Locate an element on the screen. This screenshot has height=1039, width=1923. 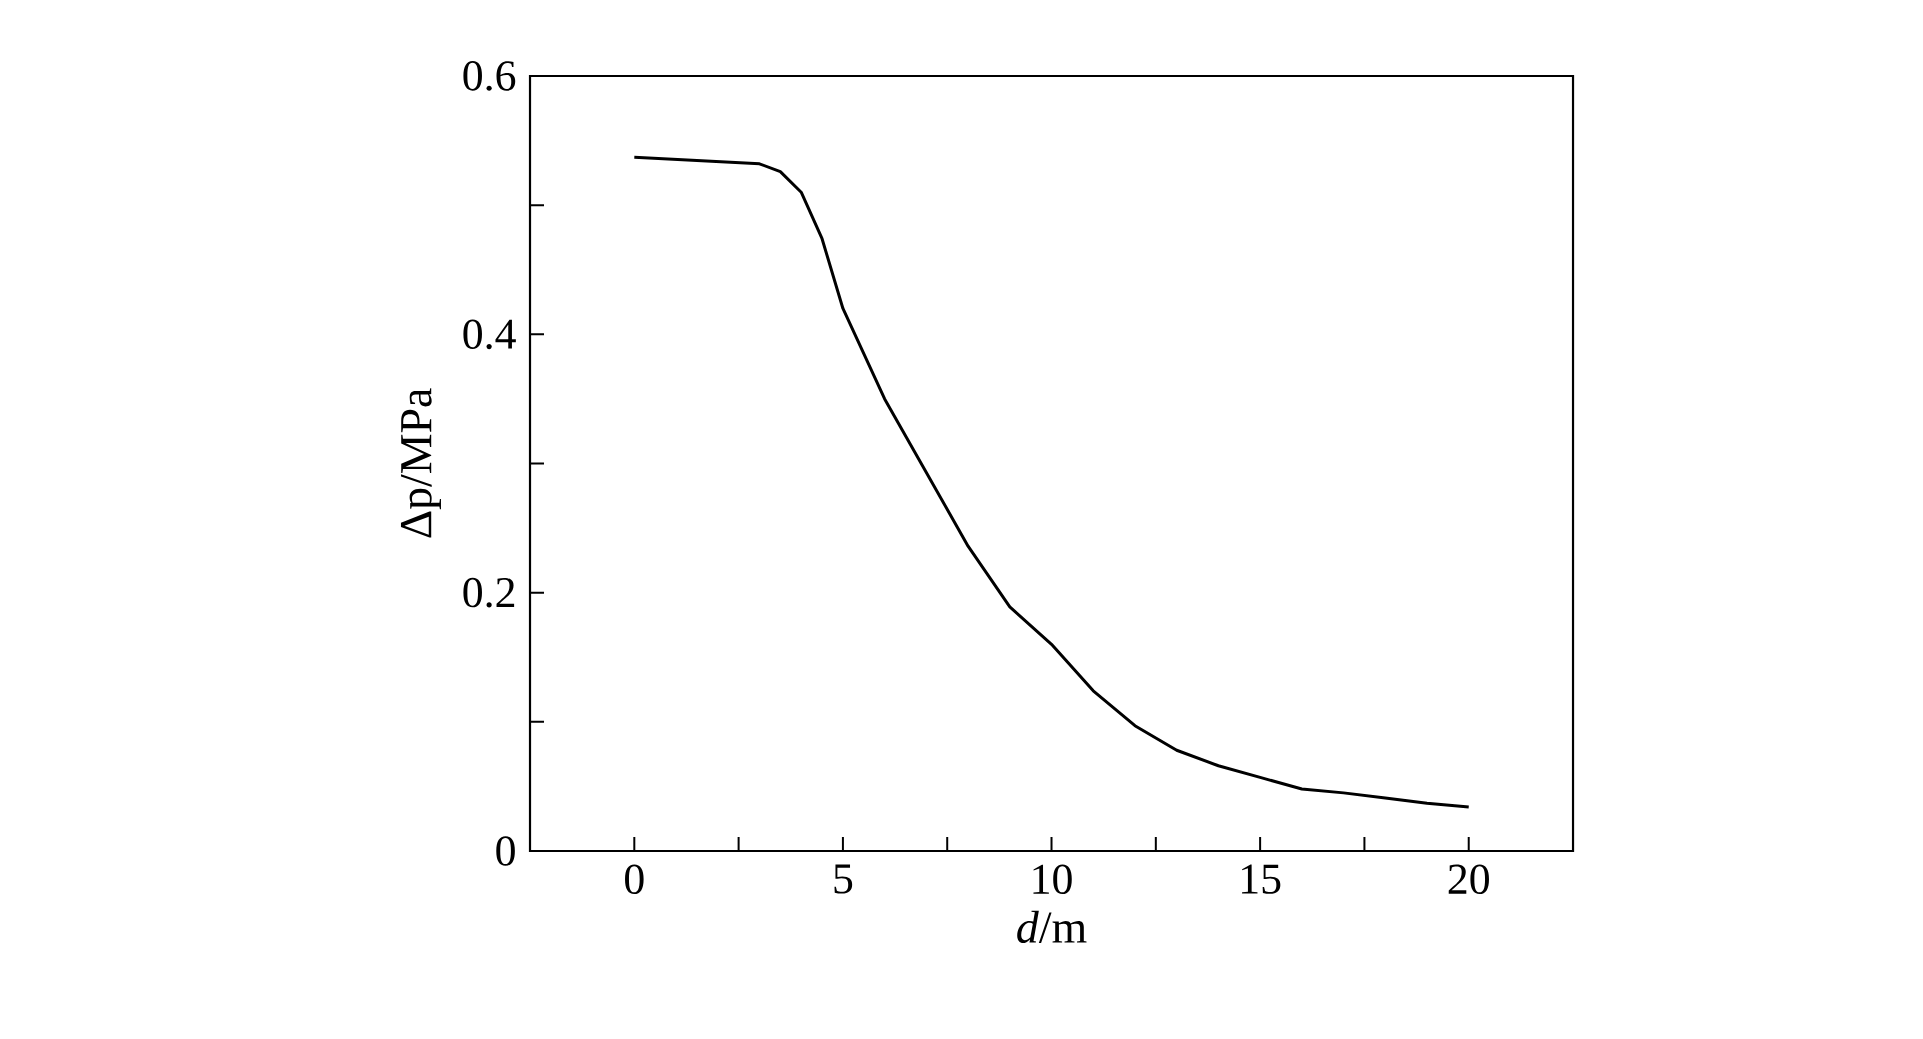
x-axis-title: d/m is located at coordinates (1052, 927).